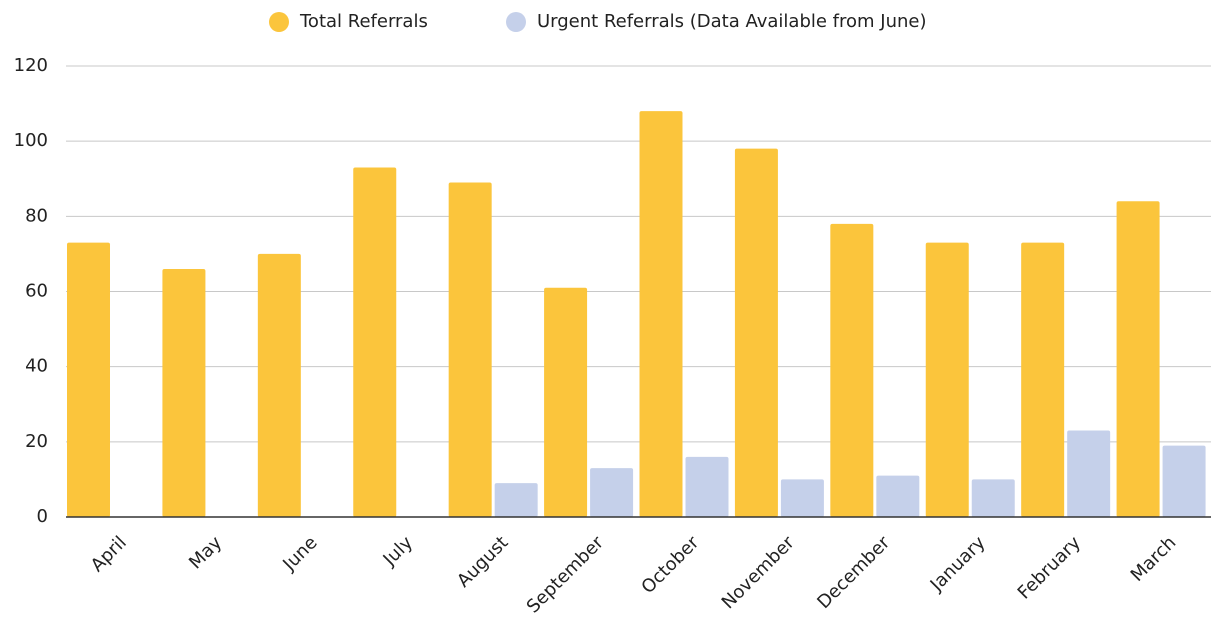  Describe the element at coordinates (31, 140) in the screenshot. I see `y-tick-label: 100` at that location.